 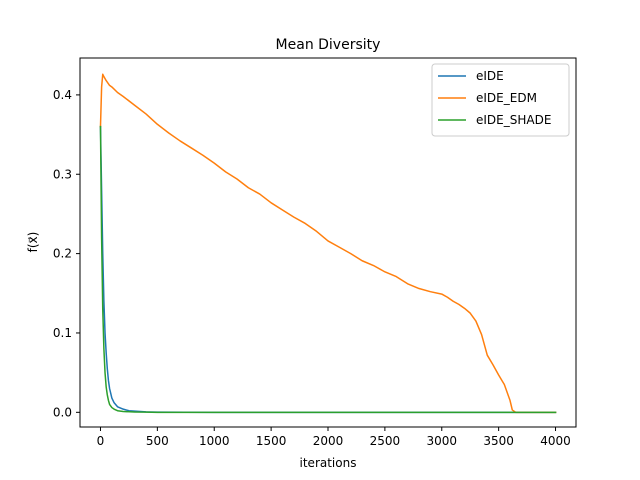 I want to click on x-tick-label: 4000, so click(x=555, y=441).